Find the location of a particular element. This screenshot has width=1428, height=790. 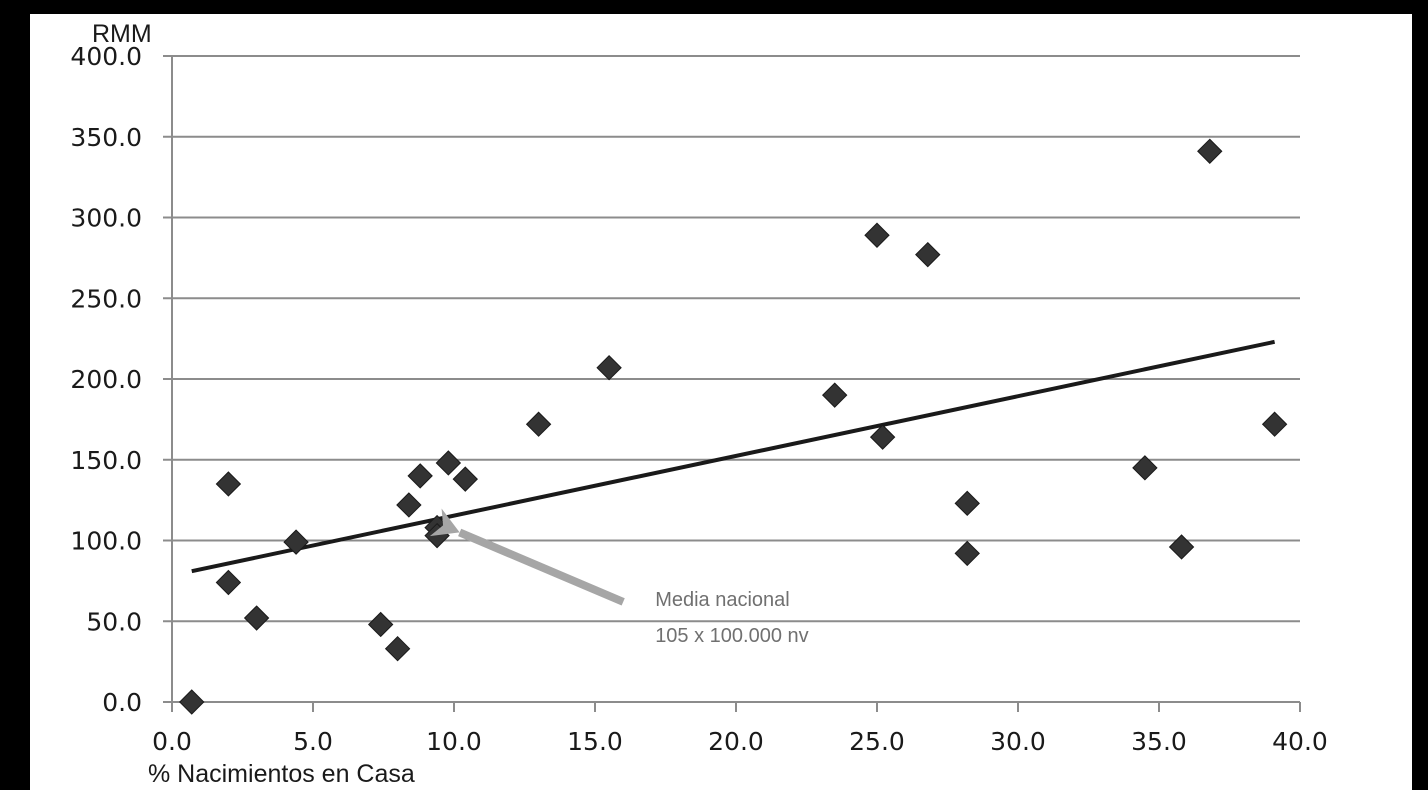

x-tick-label-2: 10.0 is located at coordinates (454, 741).